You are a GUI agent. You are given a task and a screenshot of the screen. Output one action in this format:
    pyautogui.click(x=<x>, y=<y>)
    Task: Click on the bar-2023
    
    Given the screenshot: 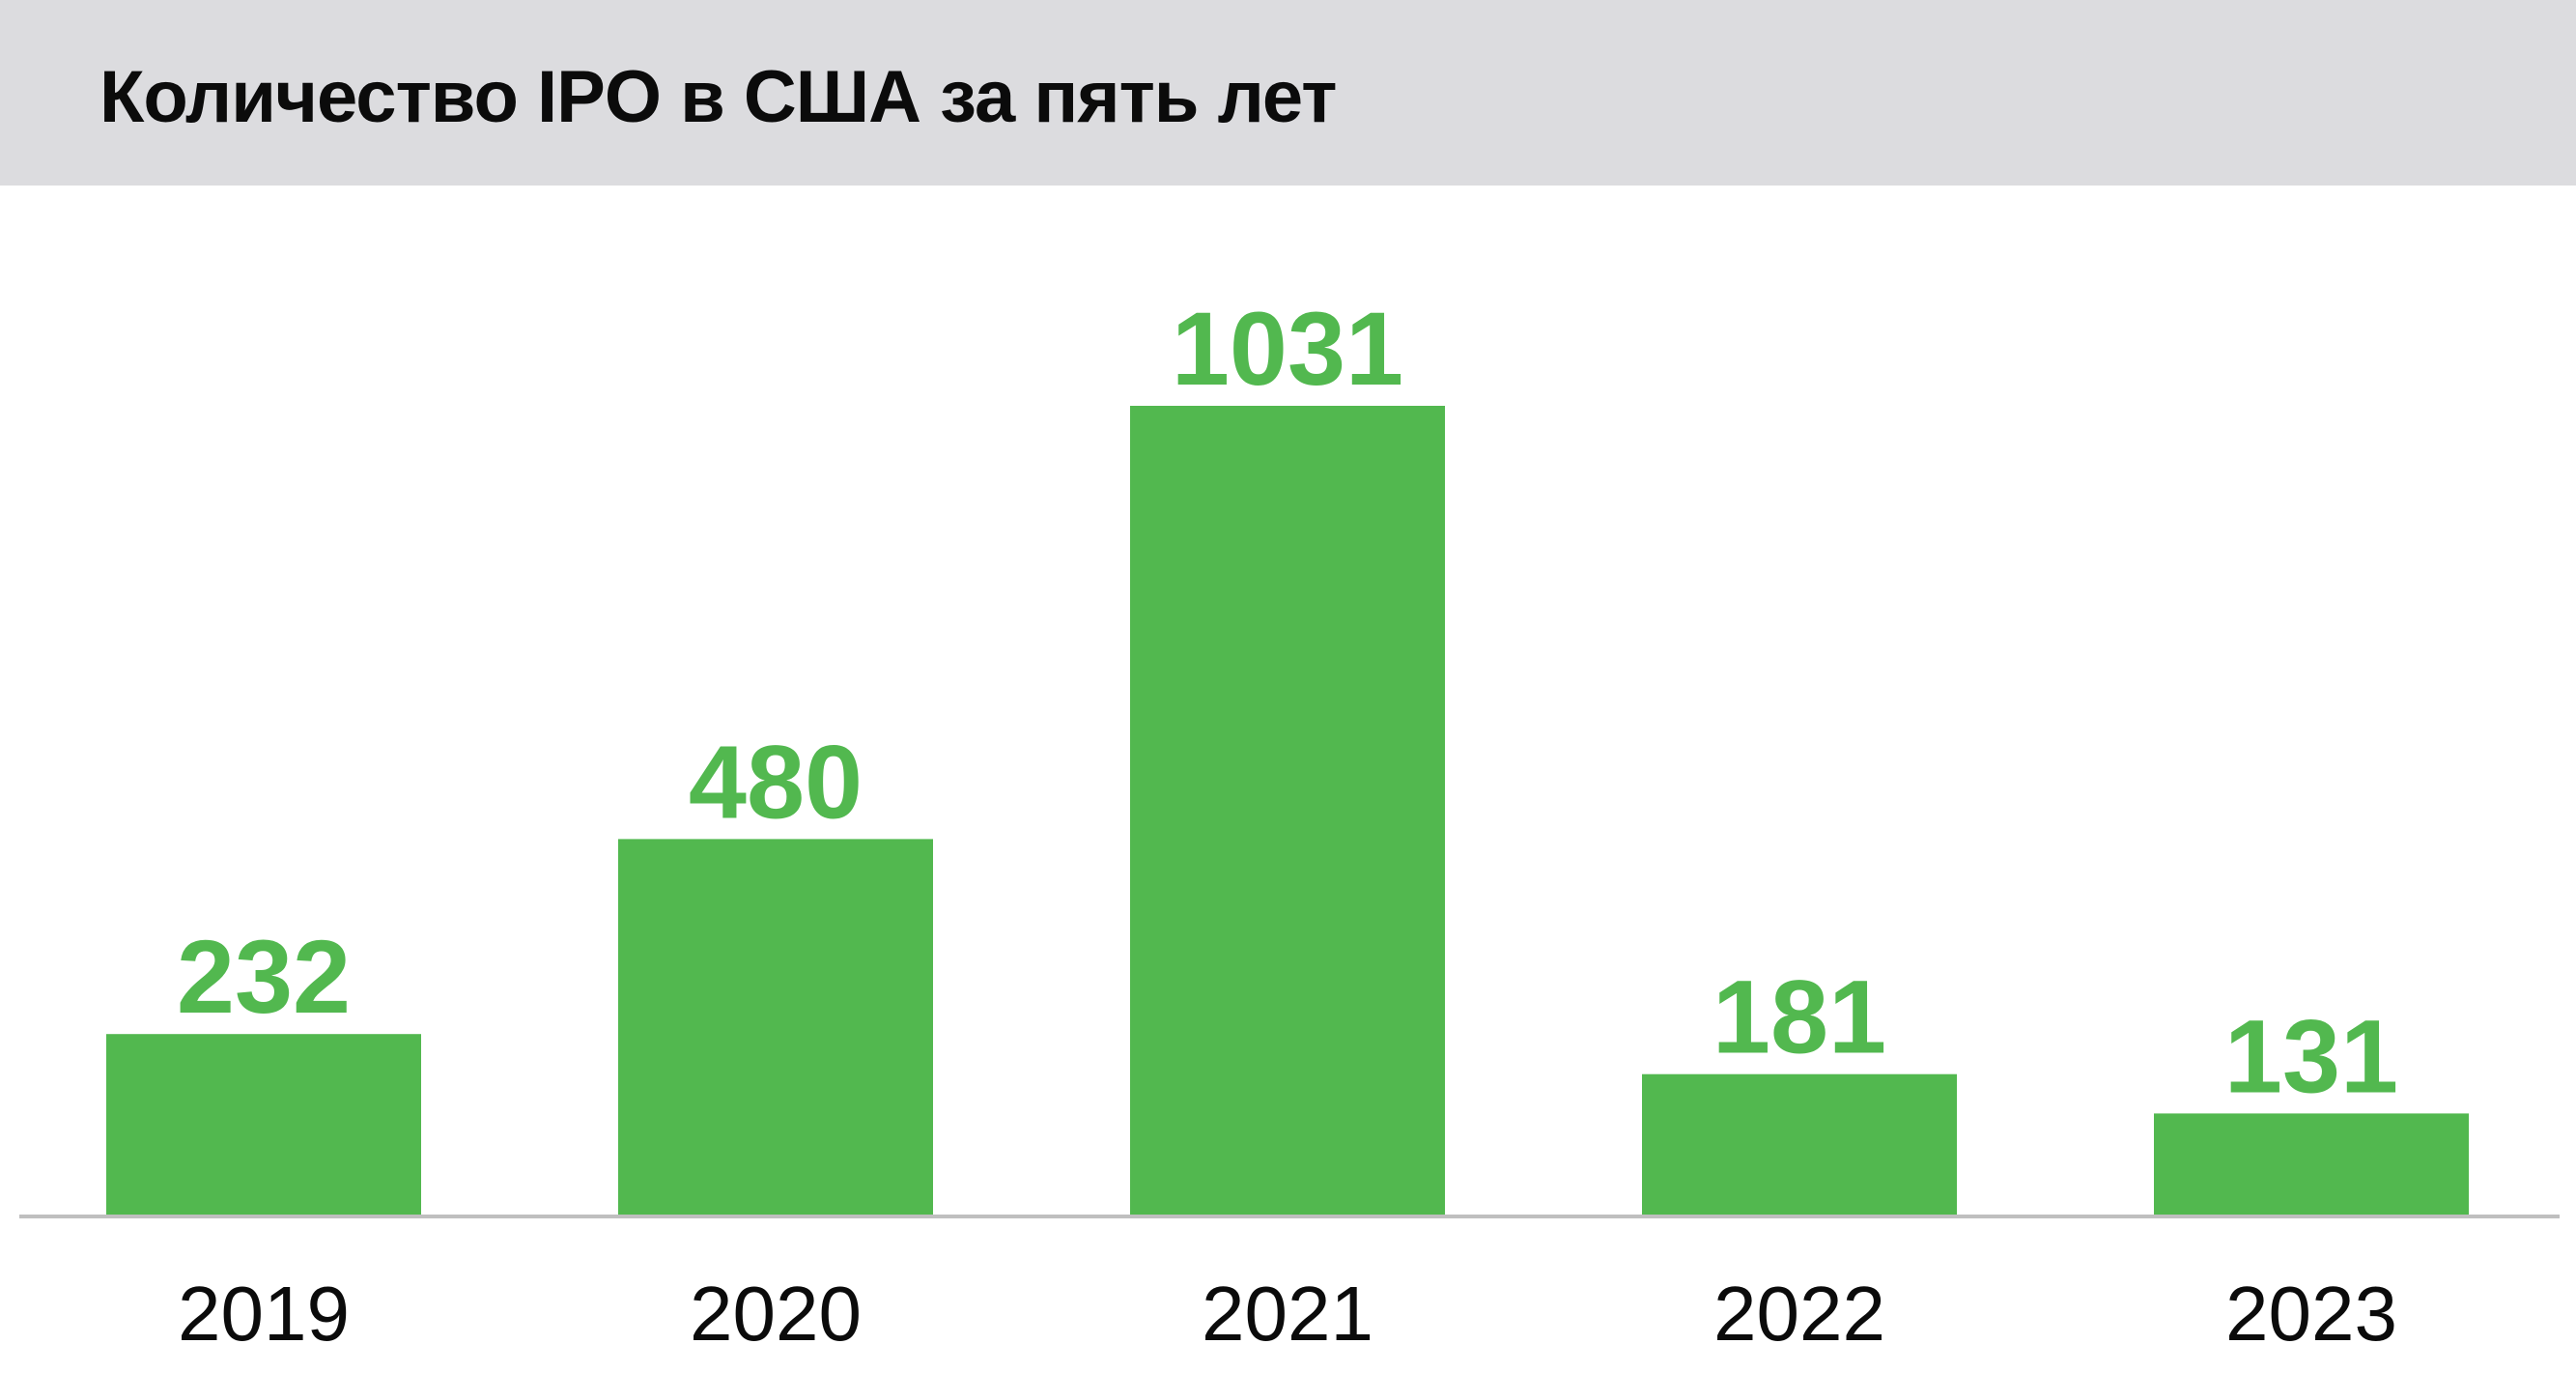 What is the action you would take?
    pyautogui.click(x=2311, y=1166)
    